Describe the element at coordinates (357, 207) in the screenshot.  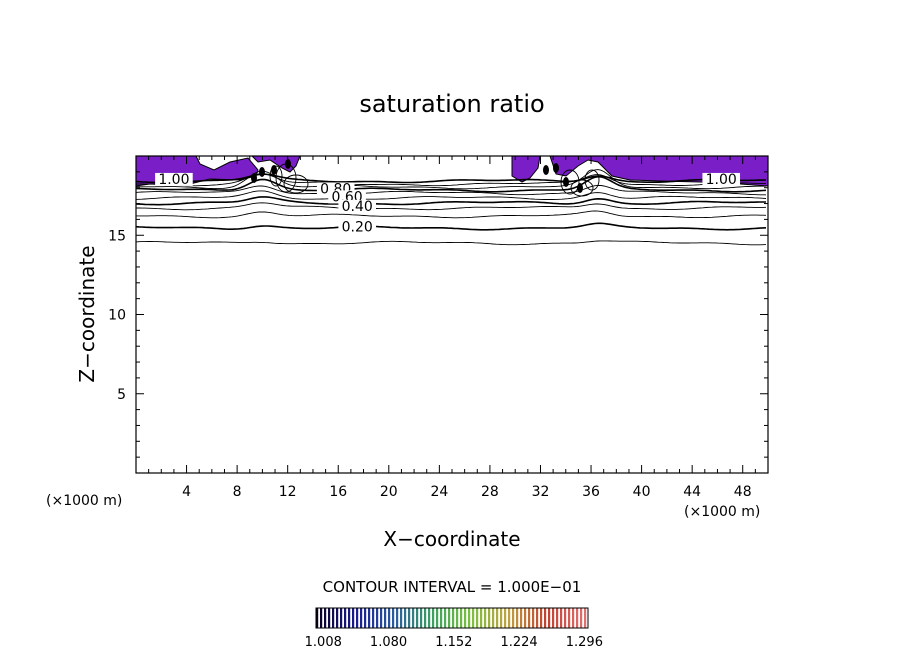
I see `contour-label: 0.40` at that location.